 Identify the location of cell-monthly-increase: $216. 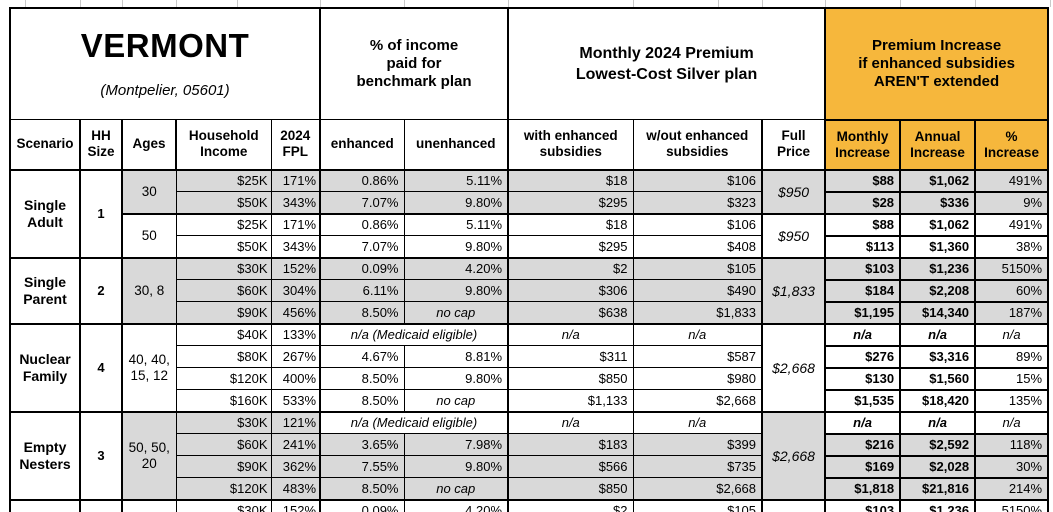
(862, 444).